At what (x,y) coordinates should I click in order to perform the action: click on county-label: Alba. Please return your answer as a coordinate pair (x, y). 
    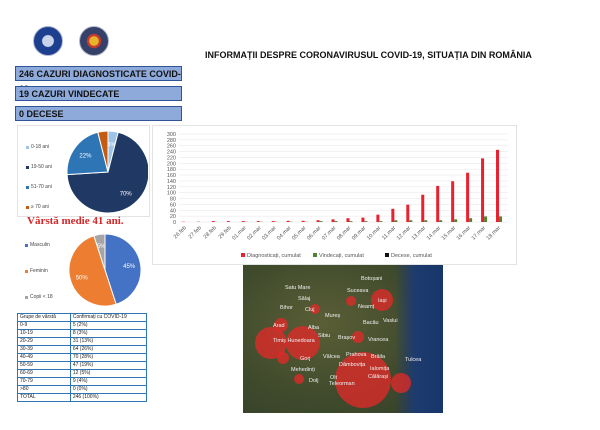
    Looking at the image, I should click on (314, 328).